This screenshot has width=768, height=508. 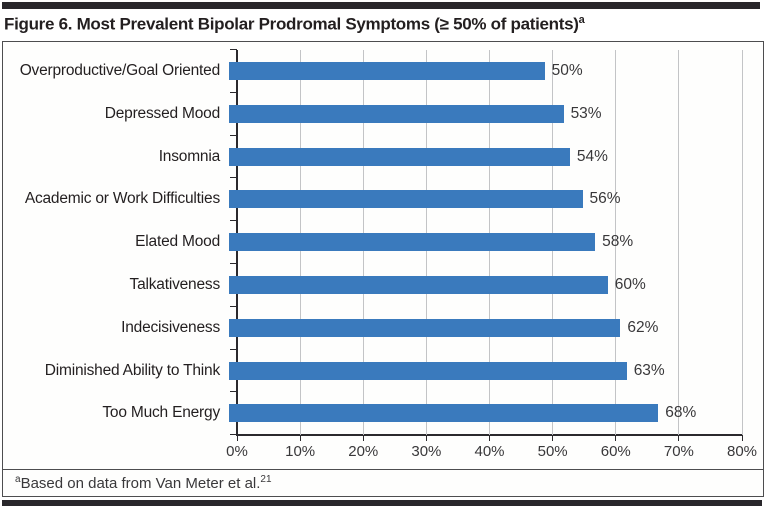 What do you see at coordinates (742, 451) in the screenshot?
I see `x-tick-label-80%: 80%` at bounding box center [742, 451].